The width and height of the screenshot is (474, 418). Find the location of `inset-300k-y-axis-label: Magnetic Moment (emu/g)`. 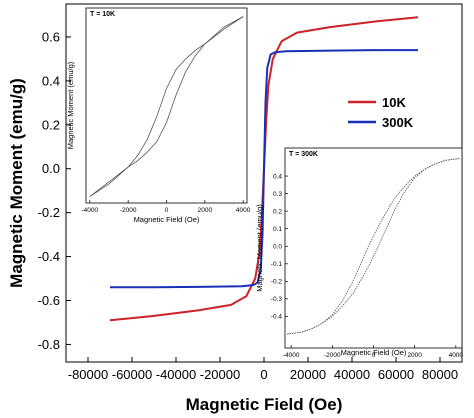

inset-300k-y-axis-label: Magnetic Moment (emu/g) is located at coordinates (259, 248).